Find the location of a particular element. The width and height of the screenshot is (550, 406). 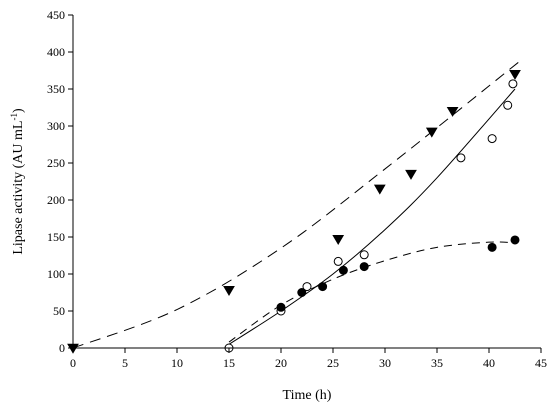

x-tick-label: 5 is located at coordinates (125, 363).